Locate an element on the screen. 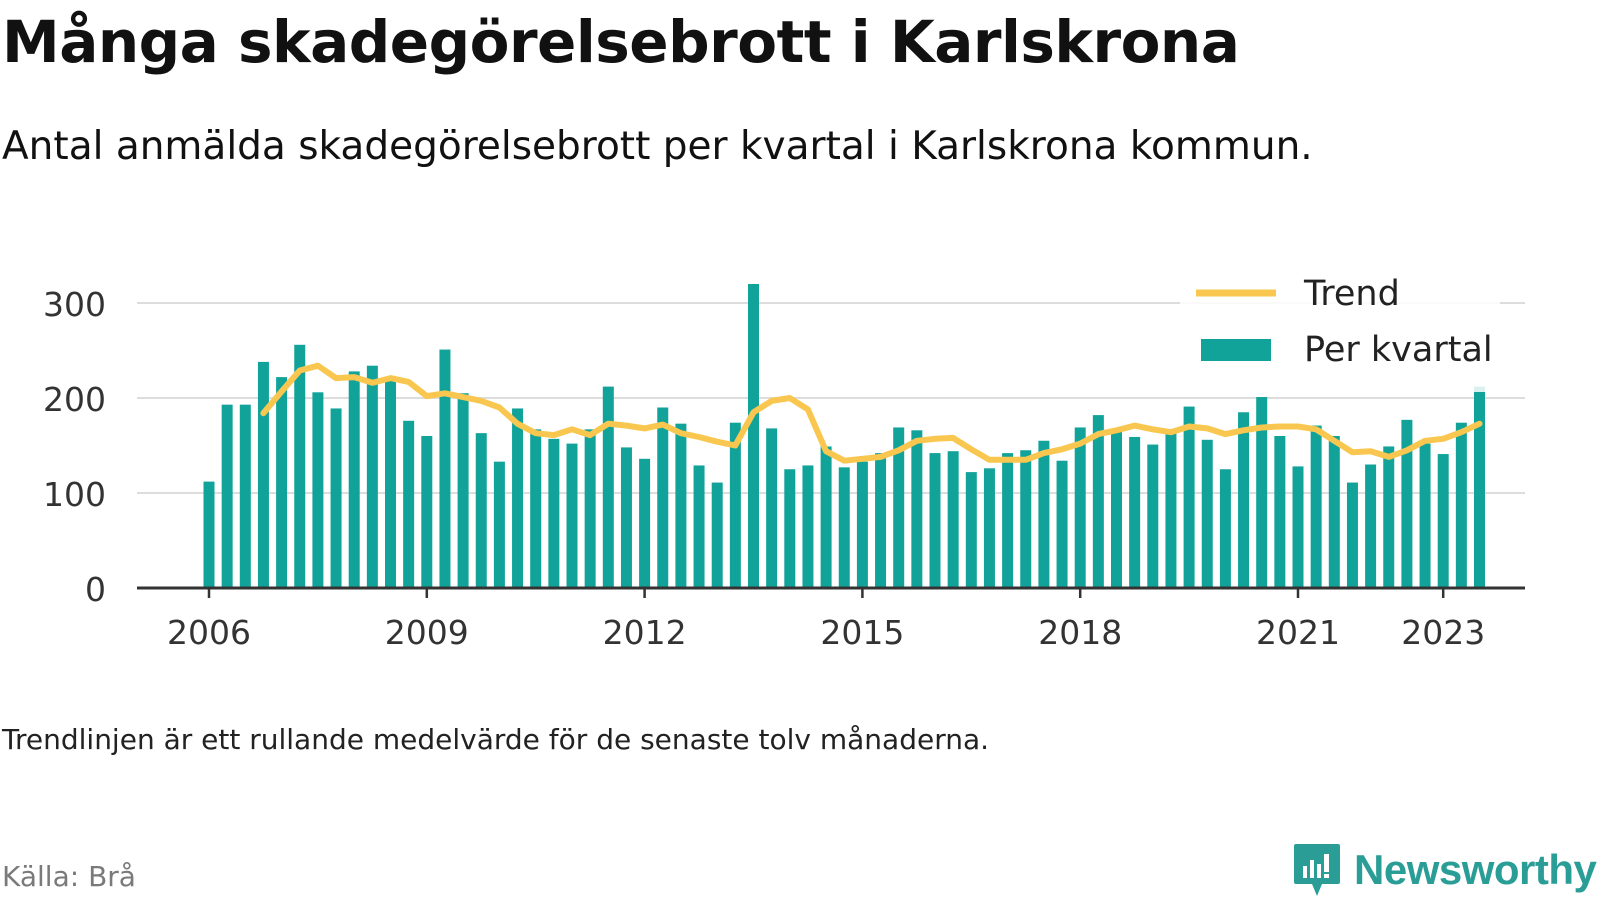 The height and width of the screenshot is (900, 1600). legend: Trend Per kvartal is located at coordinates (1340, 332).